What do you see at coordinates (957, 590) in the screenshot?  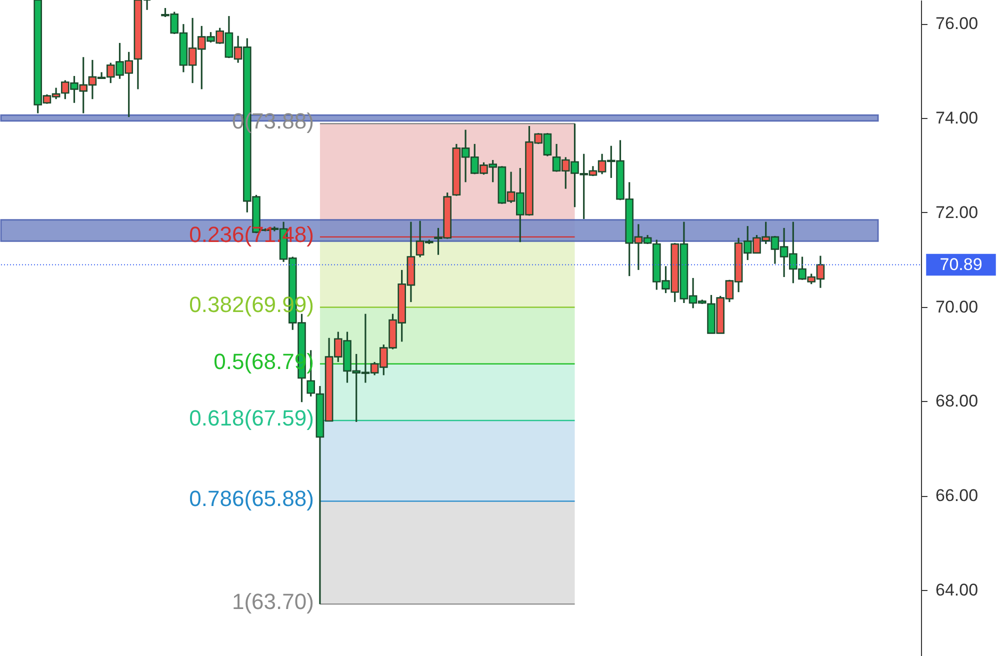 I see `y-tick-label: 64.00` at bounding box center [957, 590].